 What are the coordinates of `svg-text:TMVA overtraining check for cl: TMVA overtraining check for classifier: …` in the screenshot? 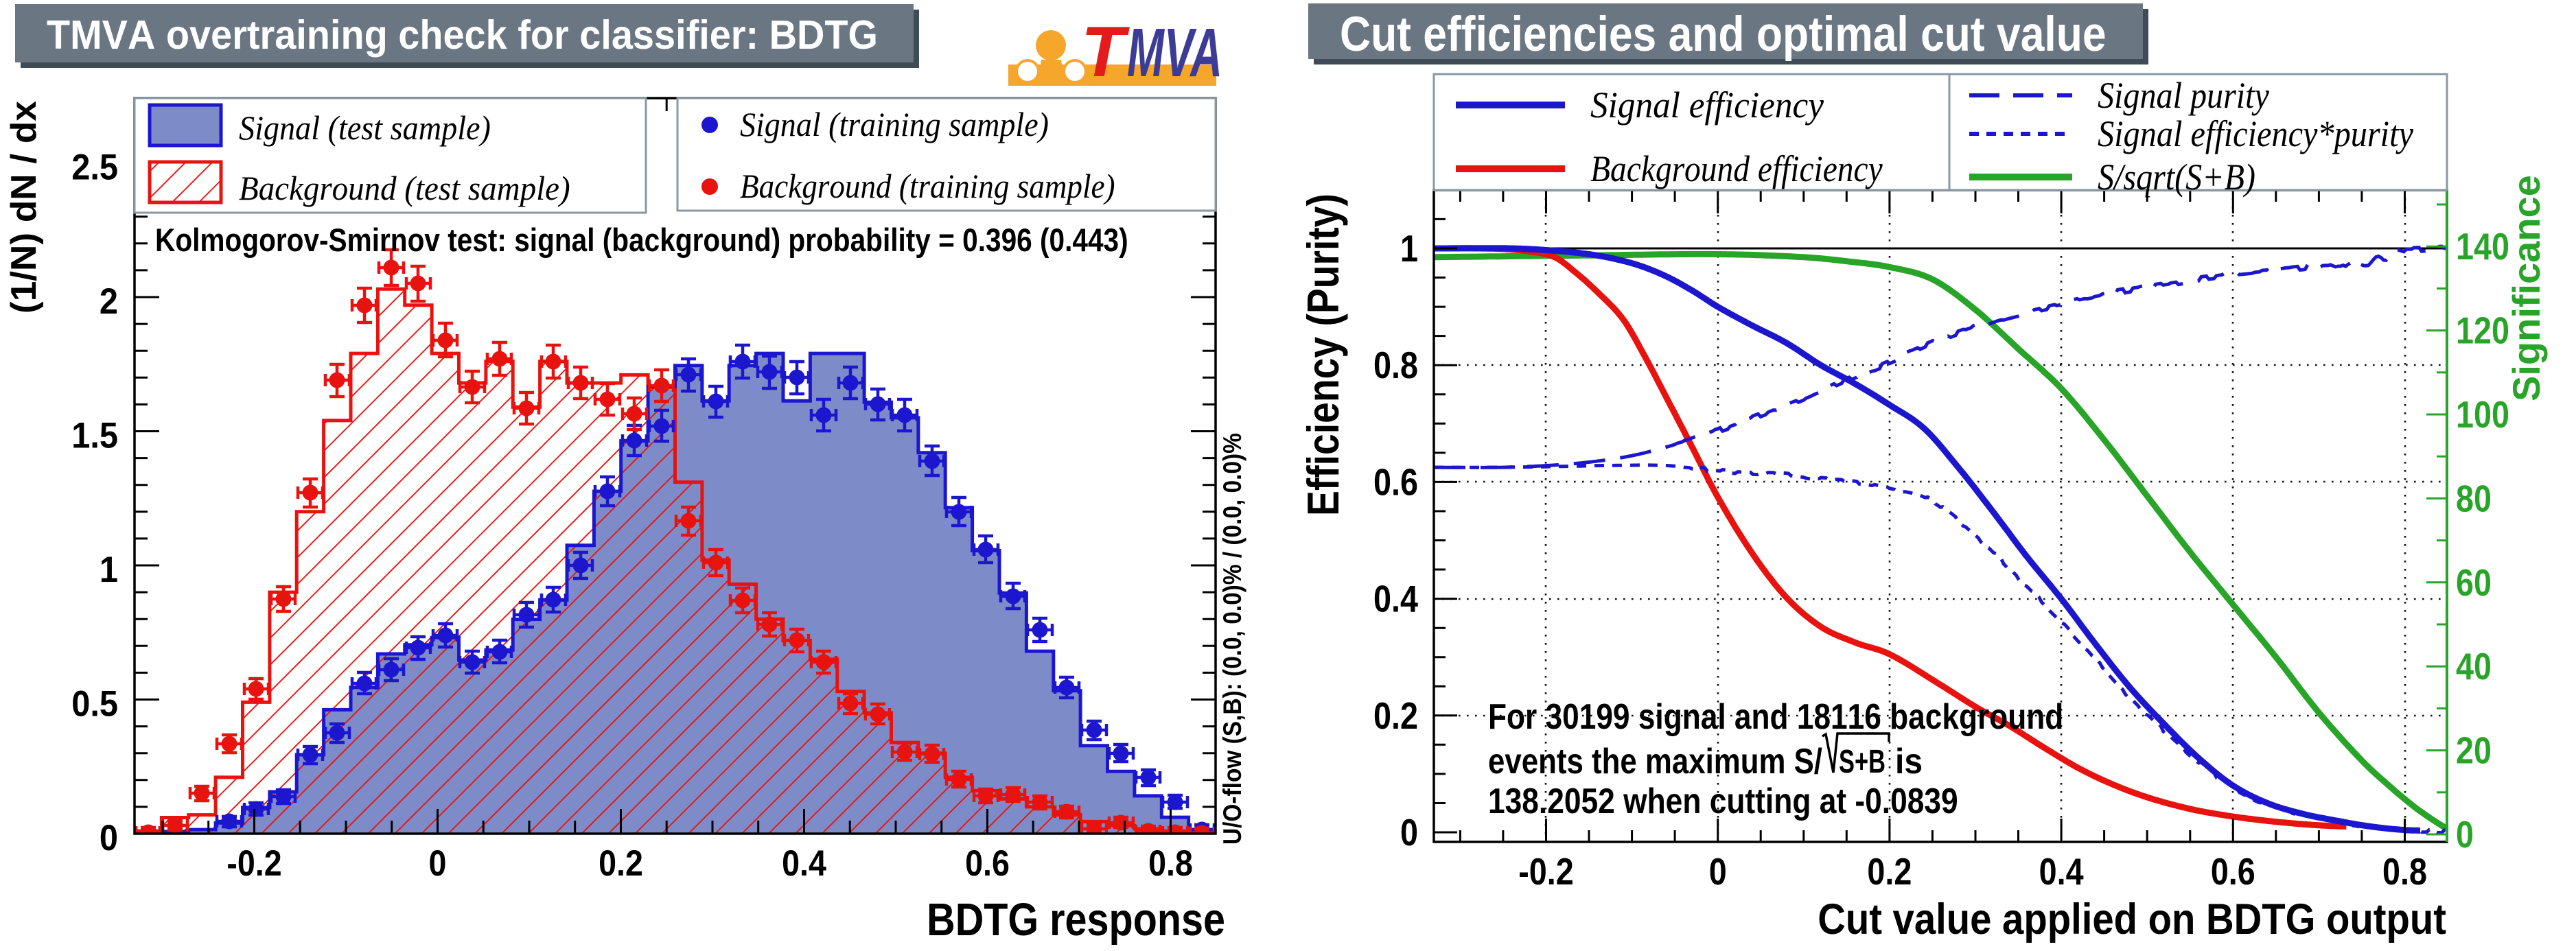 It's located at (462, 35).